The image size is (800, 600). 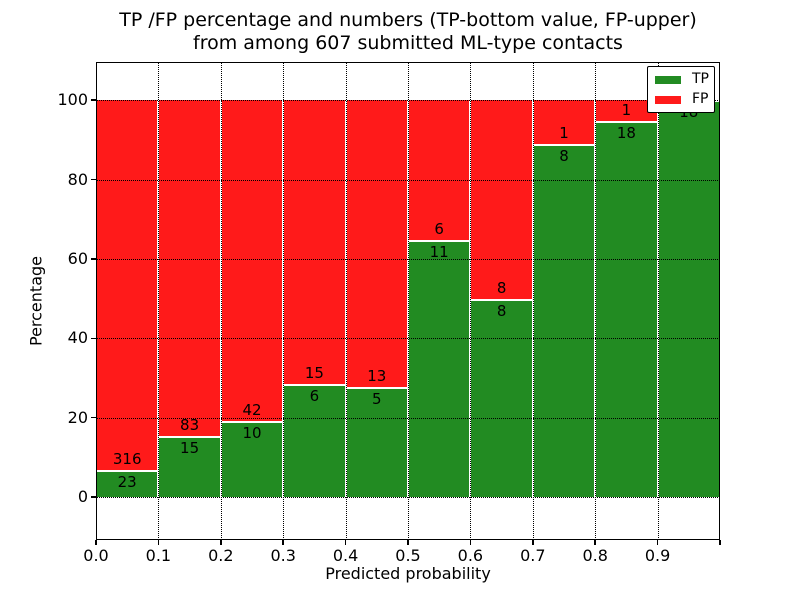 What do you see at coordinates (252, 432) in the screenshot?
I see `tp-count-label: 10` at bounding box center [252, 432].